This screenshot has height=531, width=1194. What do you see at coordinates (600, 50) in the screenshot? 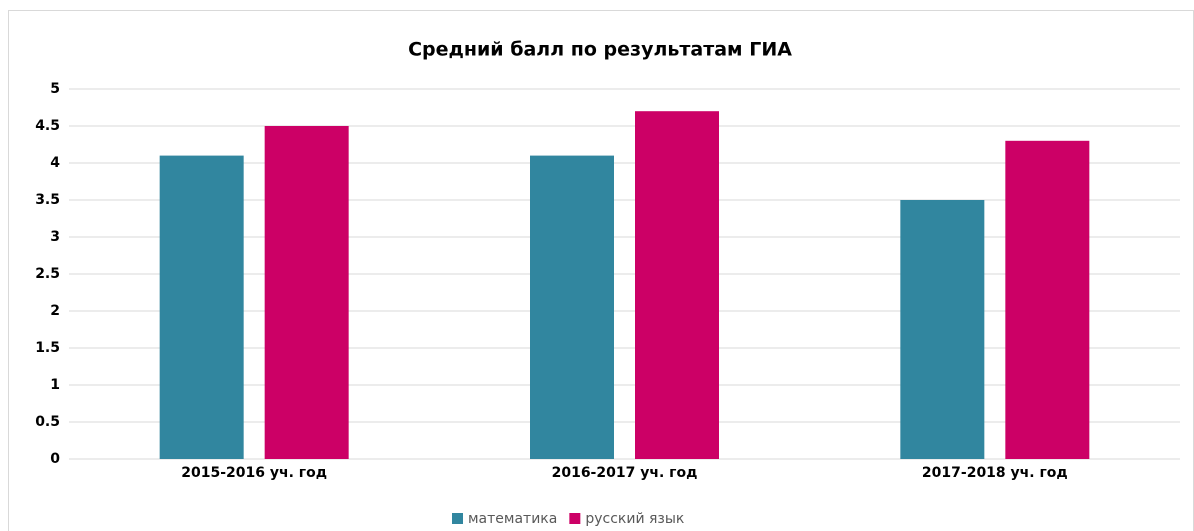
I see `chart-title: Средний балл по результатам ГИА` at bounding box center [600, 50].